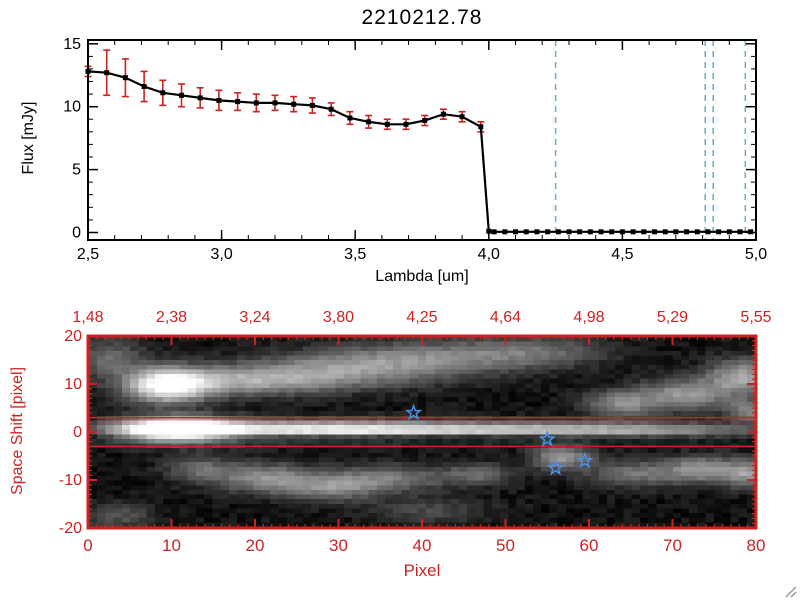 This screenshot has width=800, height=600. Describe the element at coordinates (422, 276) in the screenshot. I see `lambda-axis-label: Lambda [um]` at that location.